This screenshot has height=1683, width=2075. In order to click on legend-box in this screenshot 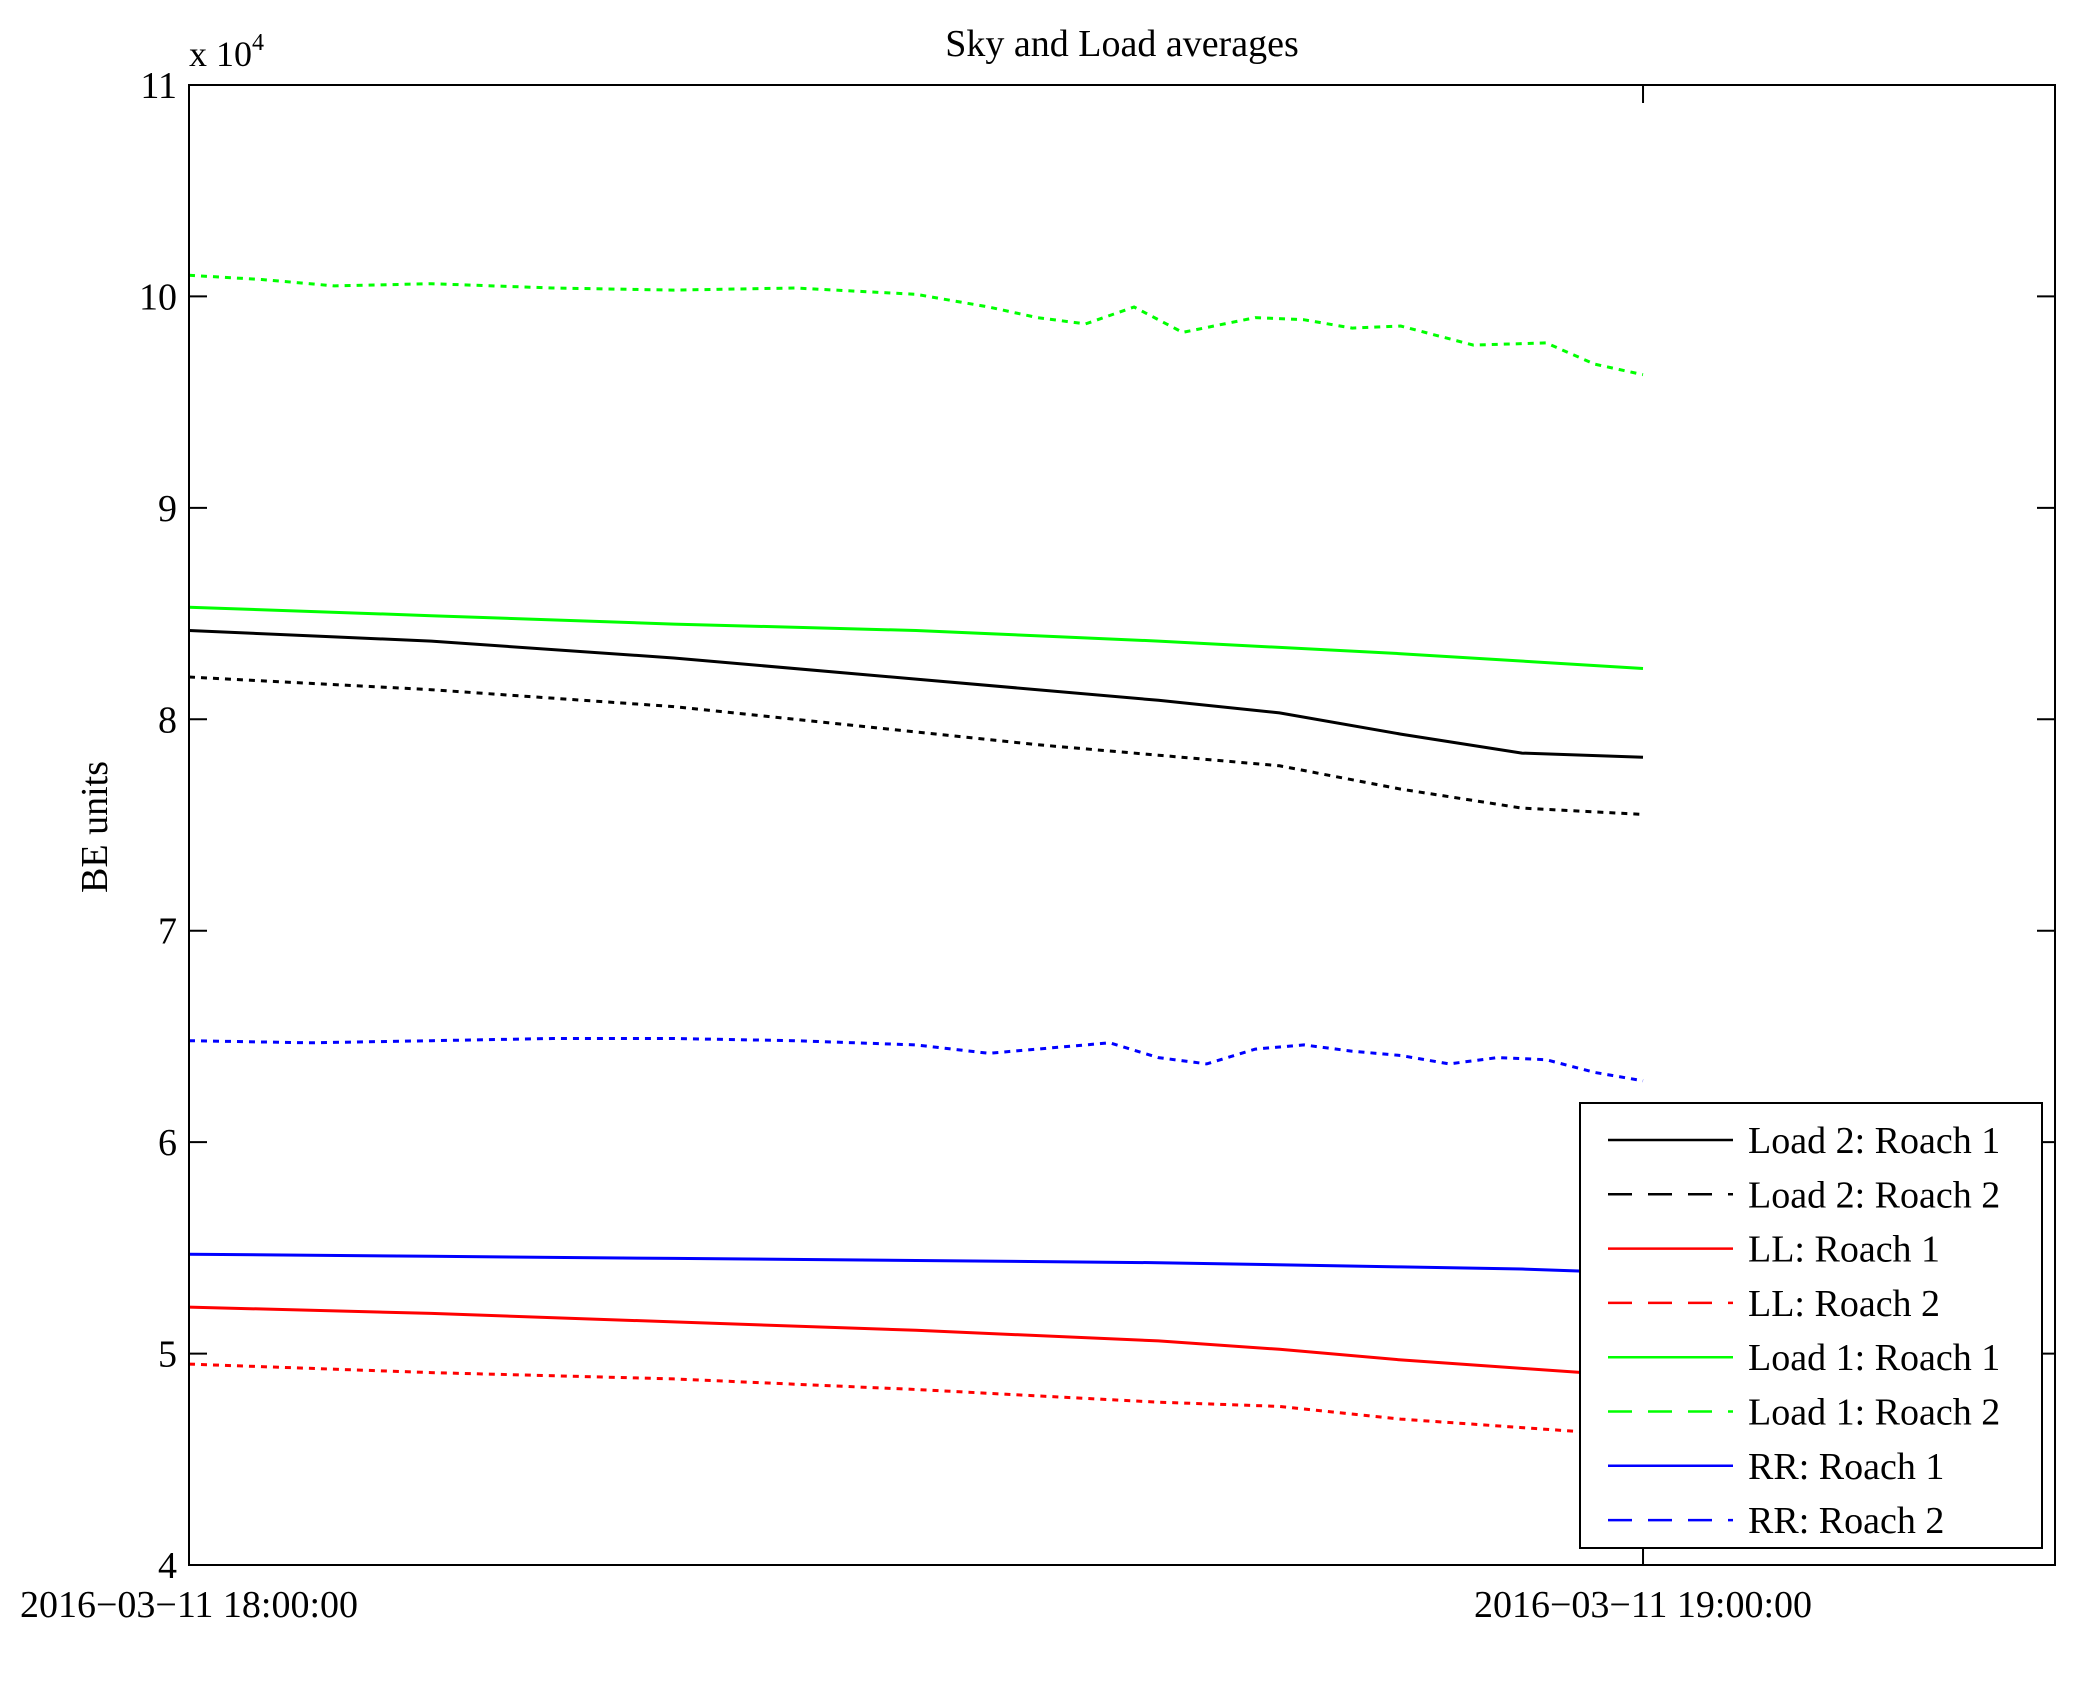, I will do `click(1811, 1325)`.